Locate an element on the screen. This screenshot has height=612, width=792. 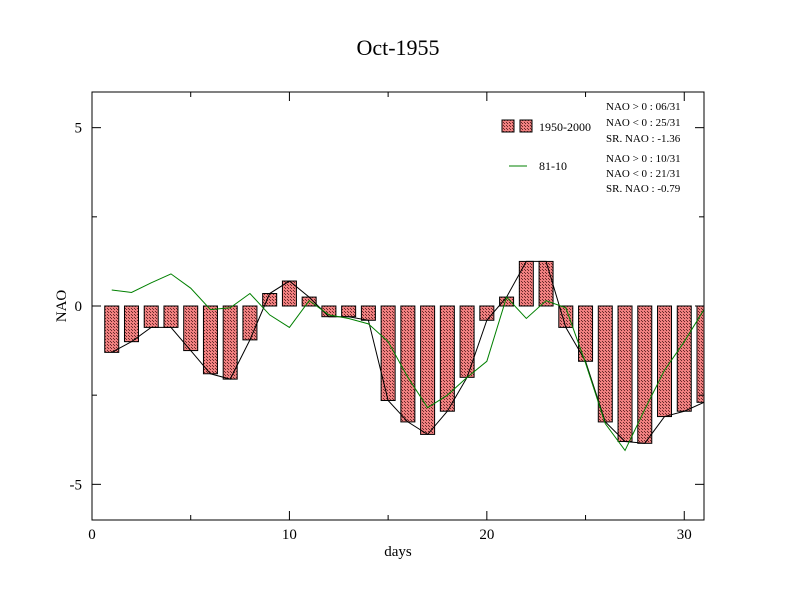
stat-series2-line2: NAO < 0 : 21/31 is located at coordinates (643, 174).